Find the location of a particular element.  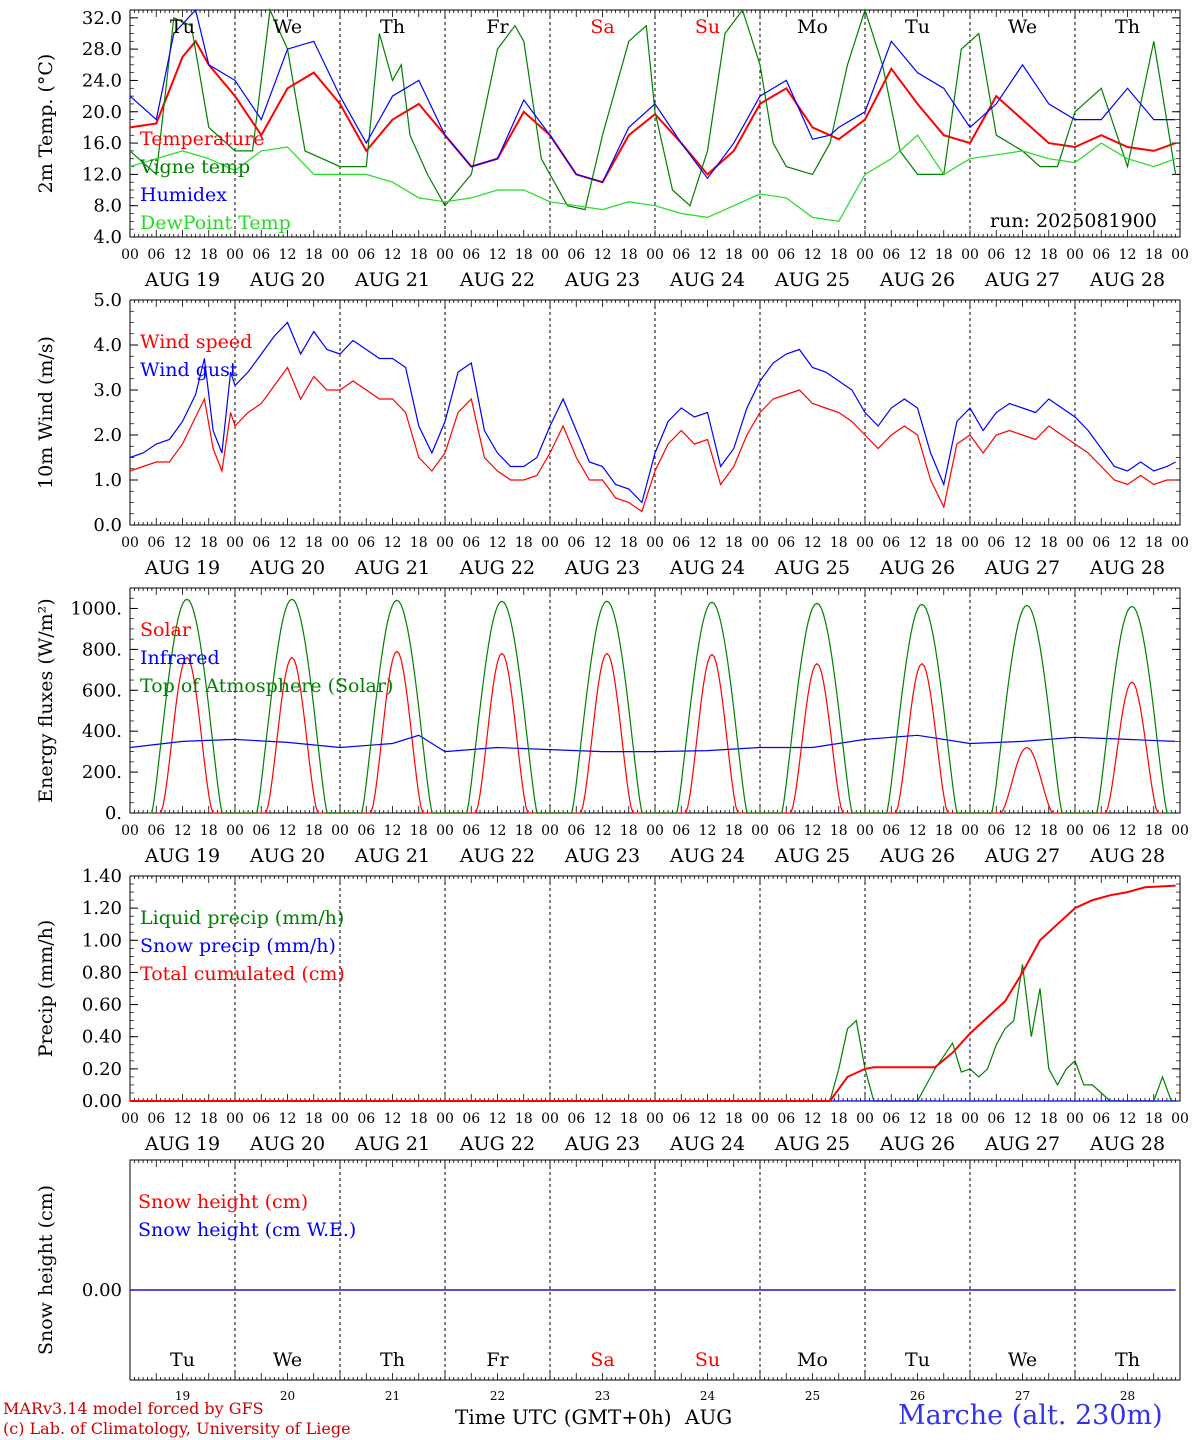

y-tick-label: 1.40 is located at coordinates (102, 876).